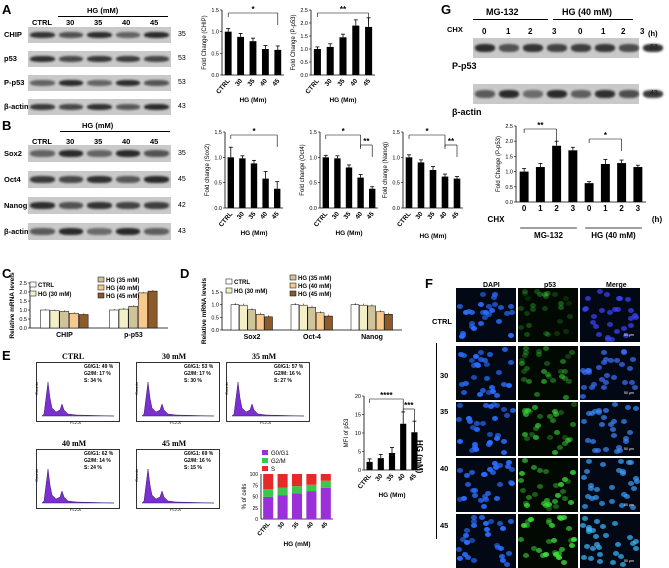  What do you see at coordinates (182, 34) in the screenshot?
I see `kda-label: 35` at bounding box center [182, 34].